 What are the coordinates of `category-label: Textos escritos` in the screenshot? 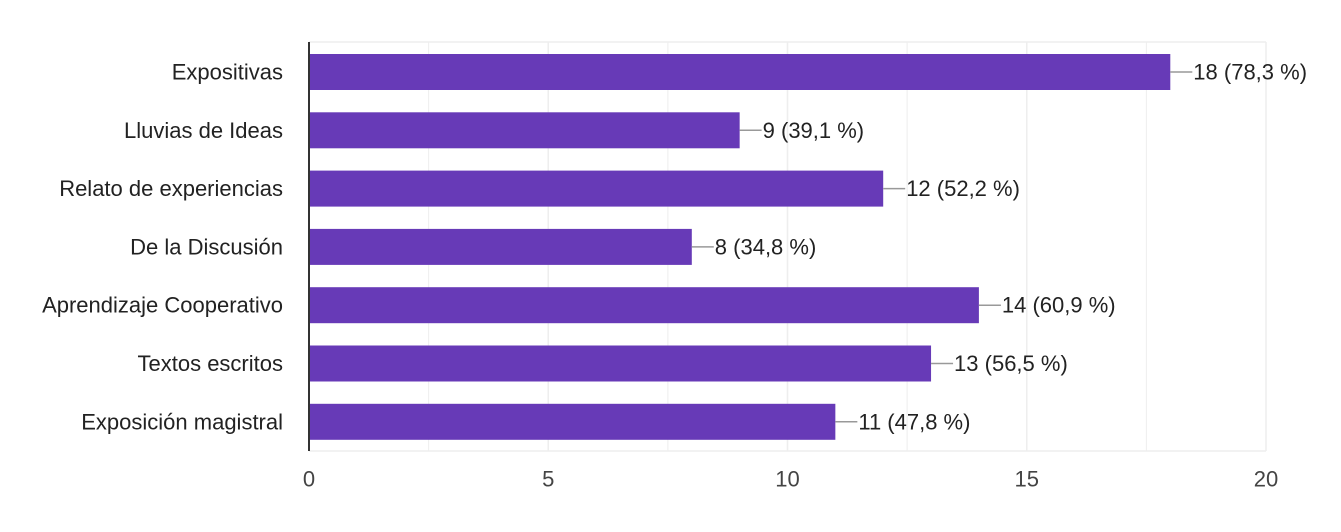 It's located at (211, 363).